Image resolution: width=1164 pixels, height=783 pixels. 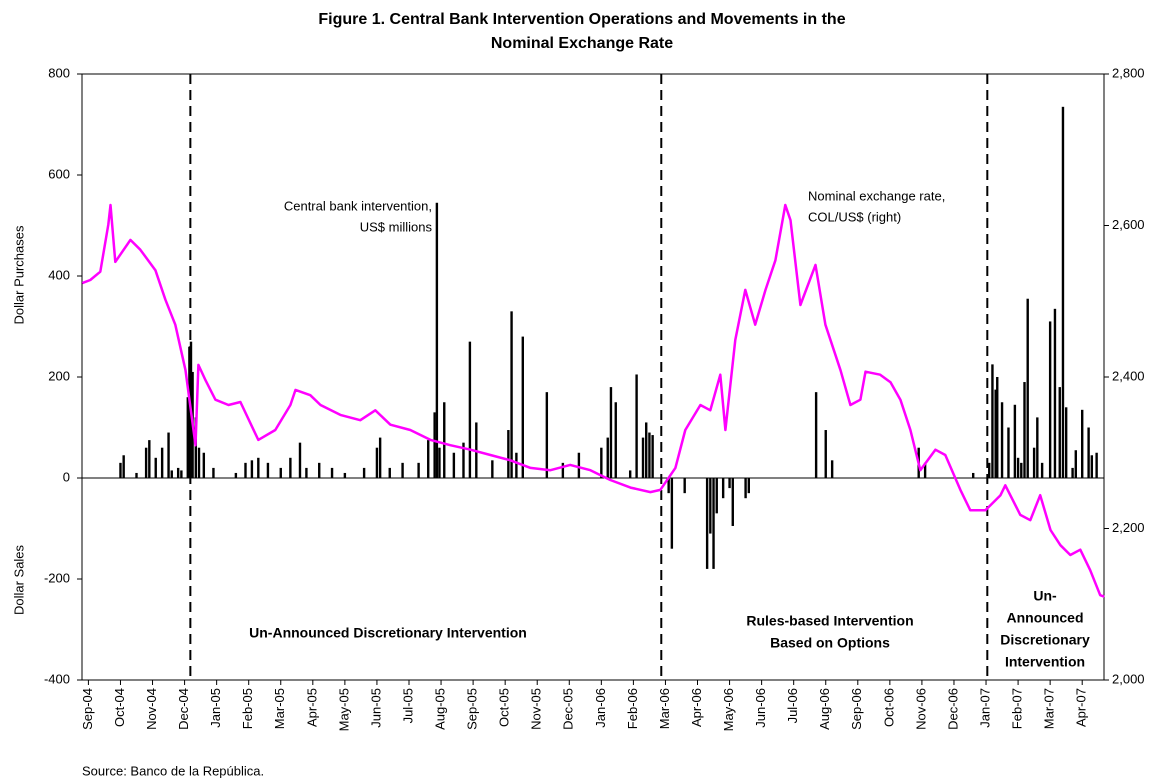 I want to click on x-tick-label: Jan-06, so click(x=600, y=708).